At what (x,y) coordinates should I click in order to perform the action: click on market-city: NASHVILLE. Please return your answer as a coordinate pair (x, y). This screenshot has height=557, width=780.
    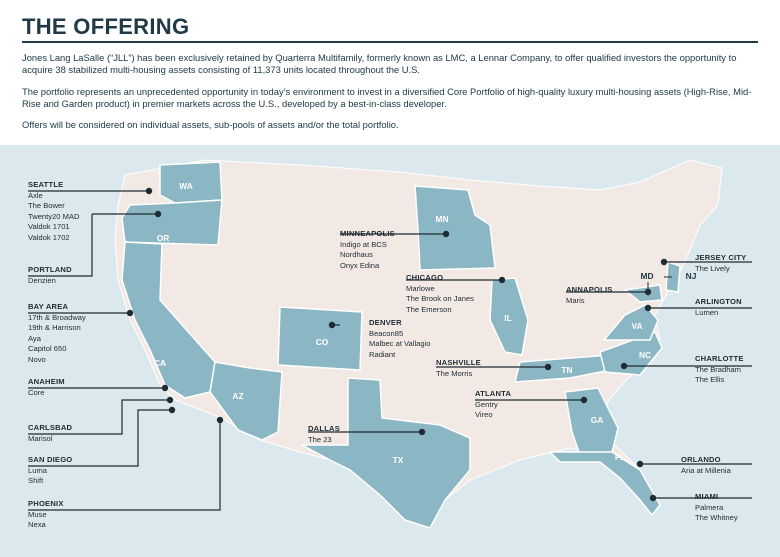
    Looking at the image, I should click on (458, 362).